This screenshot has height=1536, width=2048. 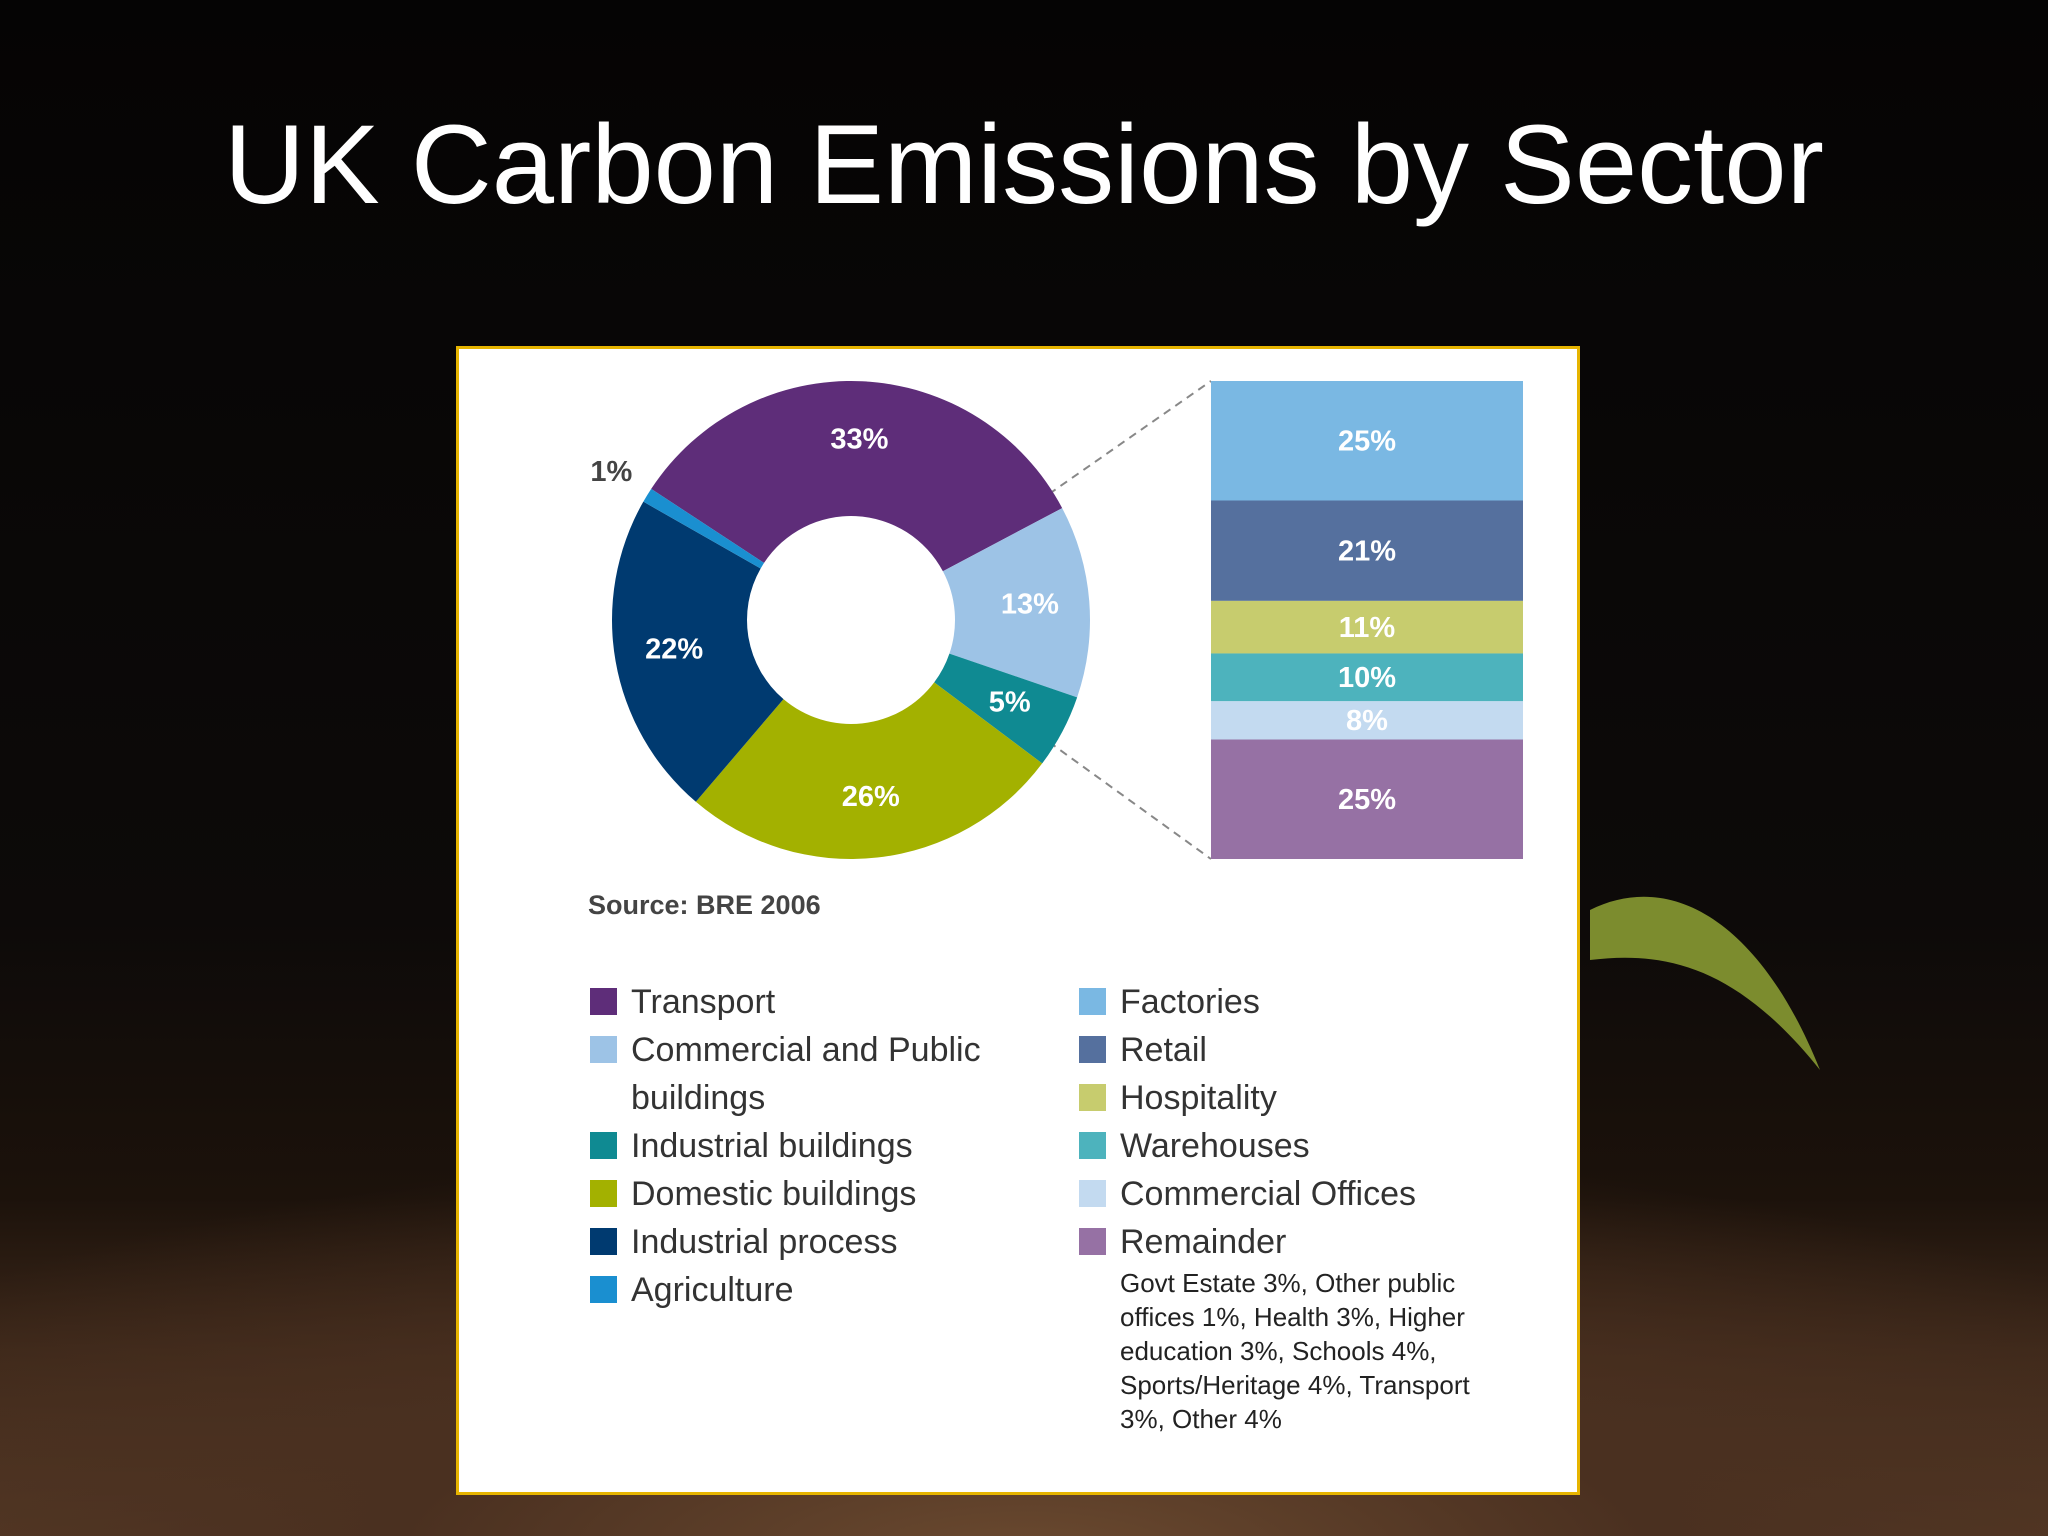 I want to click on legend-item: Domestic buildings, so click(x=805, y=1194).